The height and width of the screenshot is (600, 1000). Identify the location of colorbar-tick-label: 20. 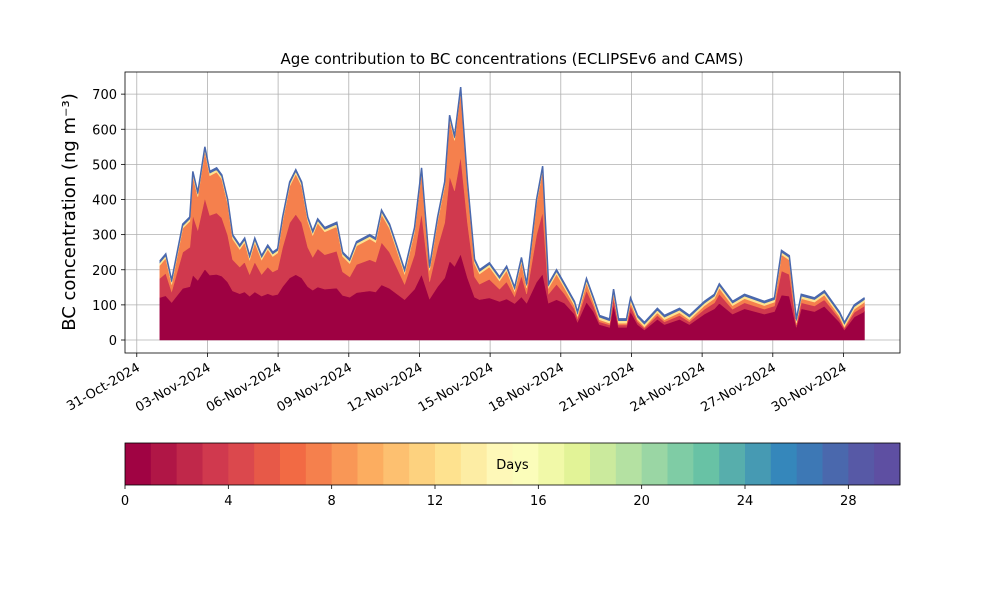
(641, 501).